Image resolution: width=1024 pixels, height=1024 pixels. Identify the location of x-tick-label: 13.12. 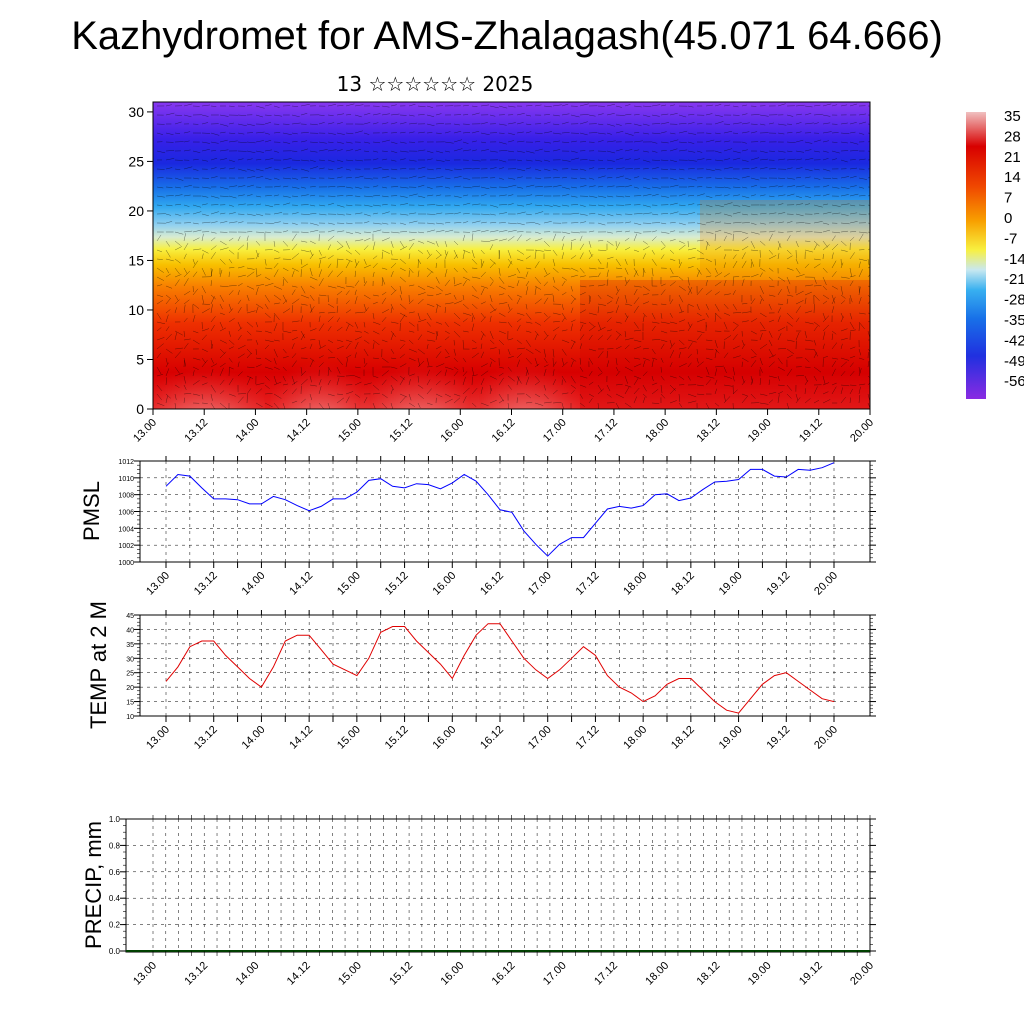
(196, 431).